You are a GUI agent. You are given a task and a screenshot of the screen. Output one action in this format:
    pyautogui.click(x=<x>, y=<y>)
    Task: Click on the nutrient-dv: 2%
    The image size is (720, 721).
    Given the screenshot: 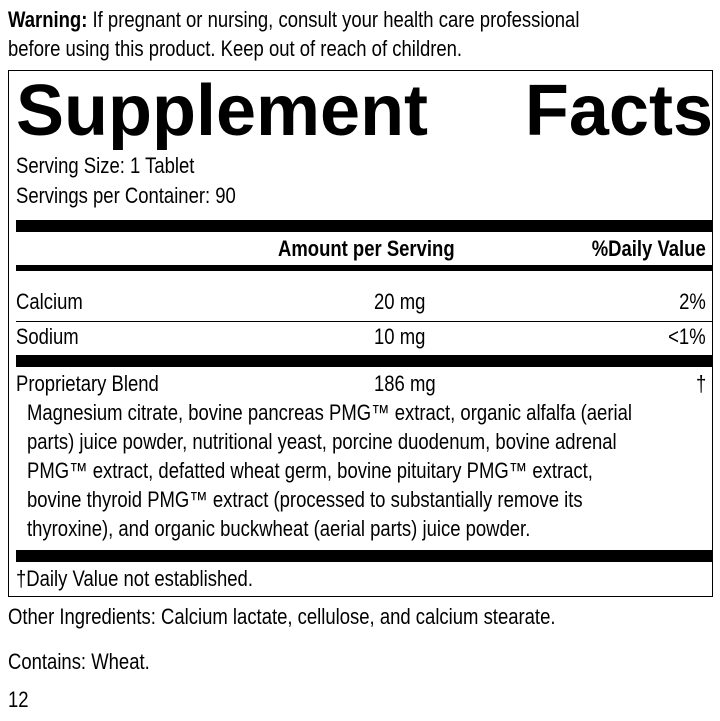 What is the action you would take?
    pyautogui.click(x=692, y=301)
    